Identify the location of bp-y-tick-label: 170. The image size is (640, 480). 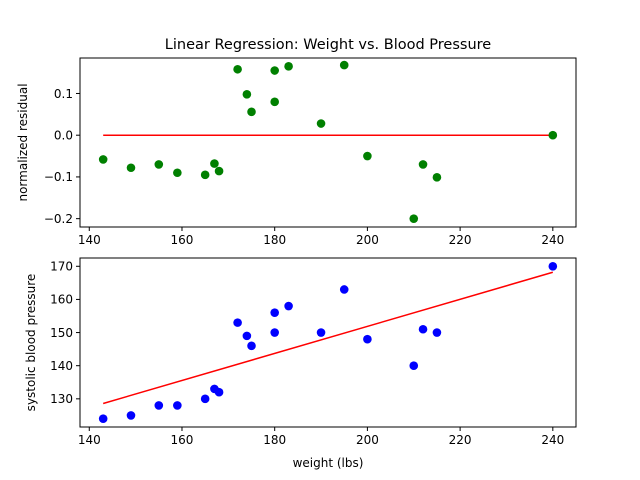
(61, 267).